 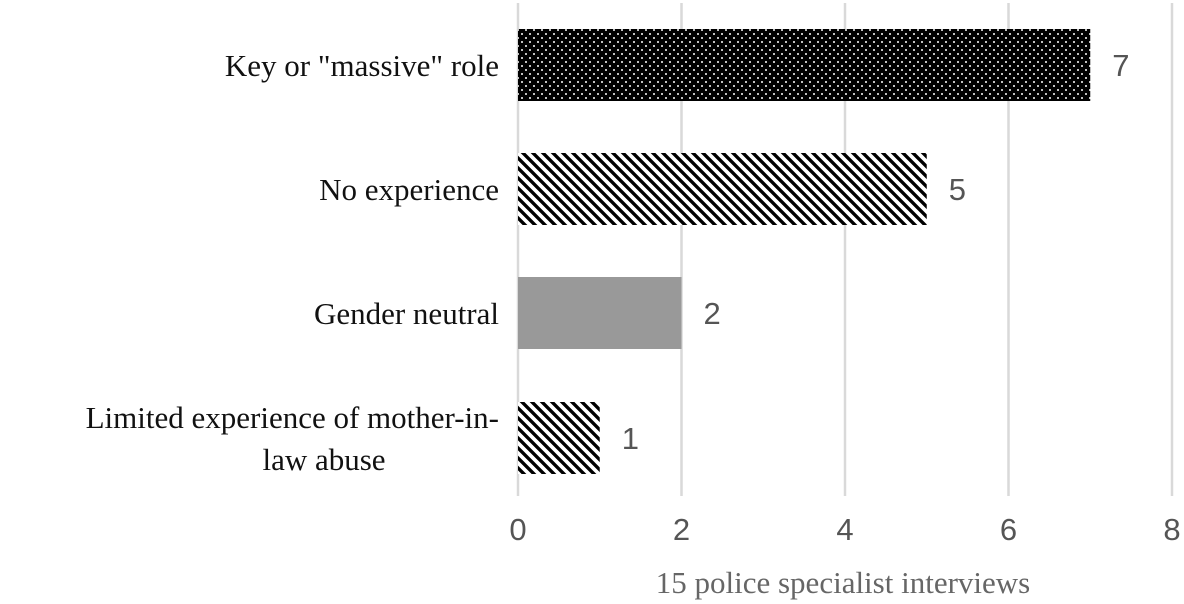 What do you see at coordinates (957, 189) in the screenshot?
I see `data-label: 5` at bounding box center [957, 189].